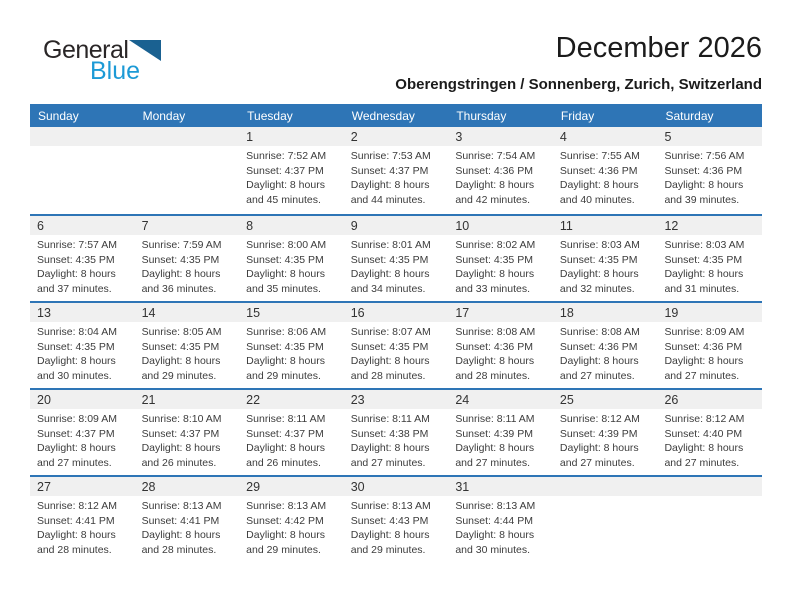  What do you see at coordinates (291, 486) in the screenshot?
I see `day-number: 29` at bounding box center [291, 486].